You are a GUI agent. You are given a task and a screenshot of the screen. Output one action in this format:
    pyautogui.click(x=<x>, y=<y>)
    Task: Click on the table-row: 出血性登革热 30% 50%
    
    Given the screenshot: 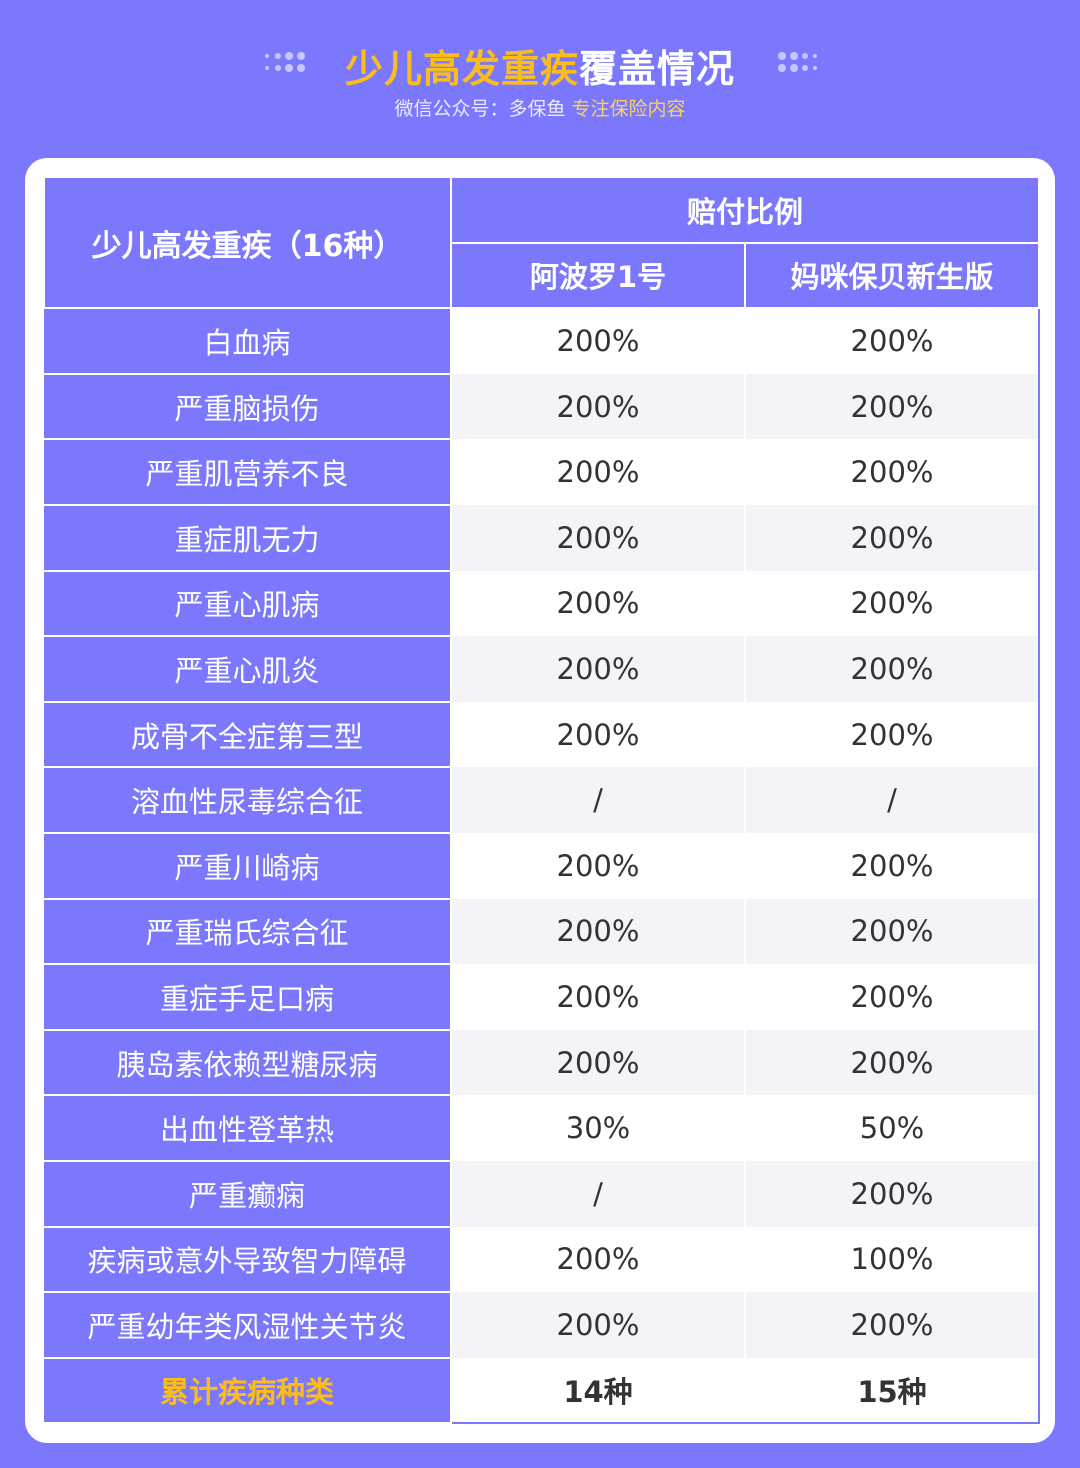 What is the action you would take?
    pyautogui.click(x=542, y=1128)
    